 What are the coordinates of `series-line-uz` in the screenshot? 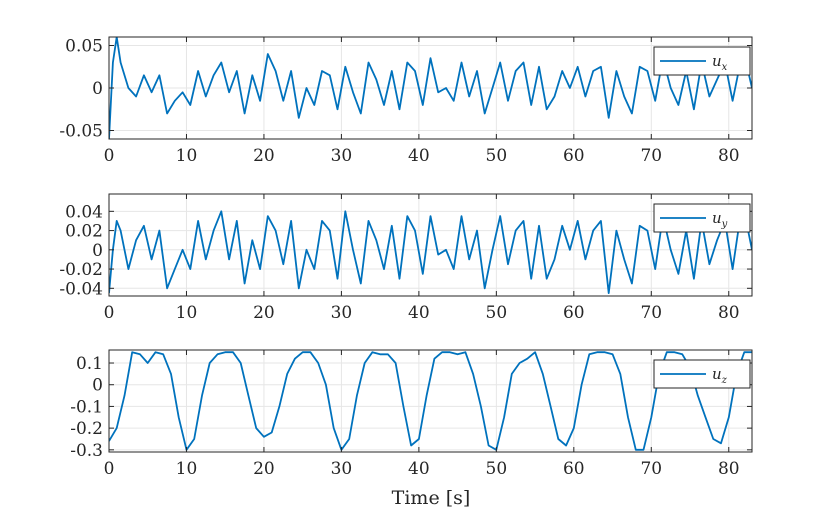 It's located at (430, 401).